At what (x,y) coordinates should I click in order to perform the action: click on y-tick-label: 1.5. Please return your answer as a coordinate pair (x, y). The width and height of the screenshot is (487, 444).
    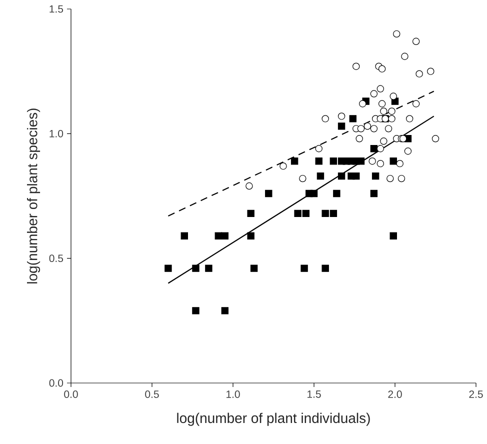
    Looking at the image, I should click on (57, 9).